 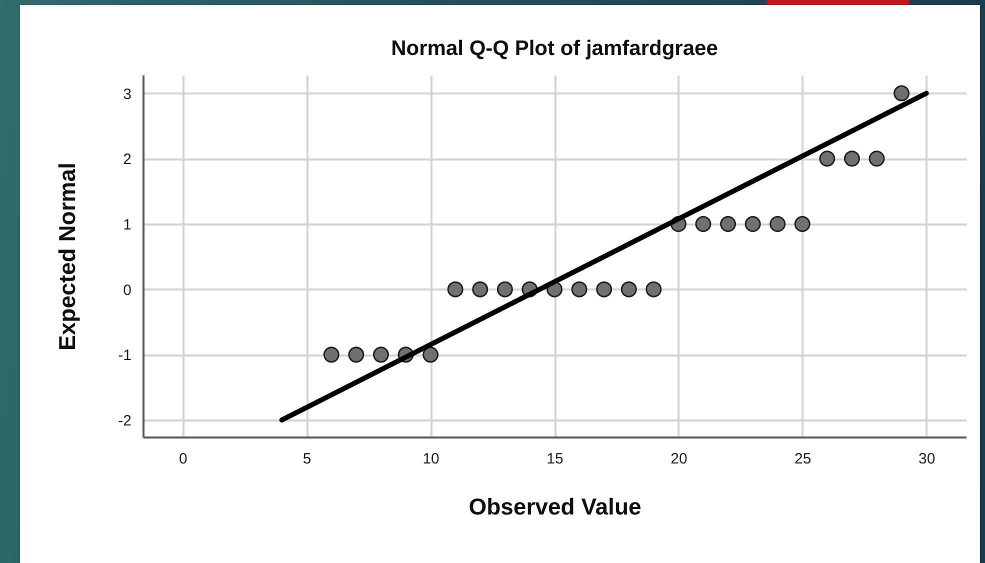 I want to click on y-tick-label: 0, so click(x=127, y=290).